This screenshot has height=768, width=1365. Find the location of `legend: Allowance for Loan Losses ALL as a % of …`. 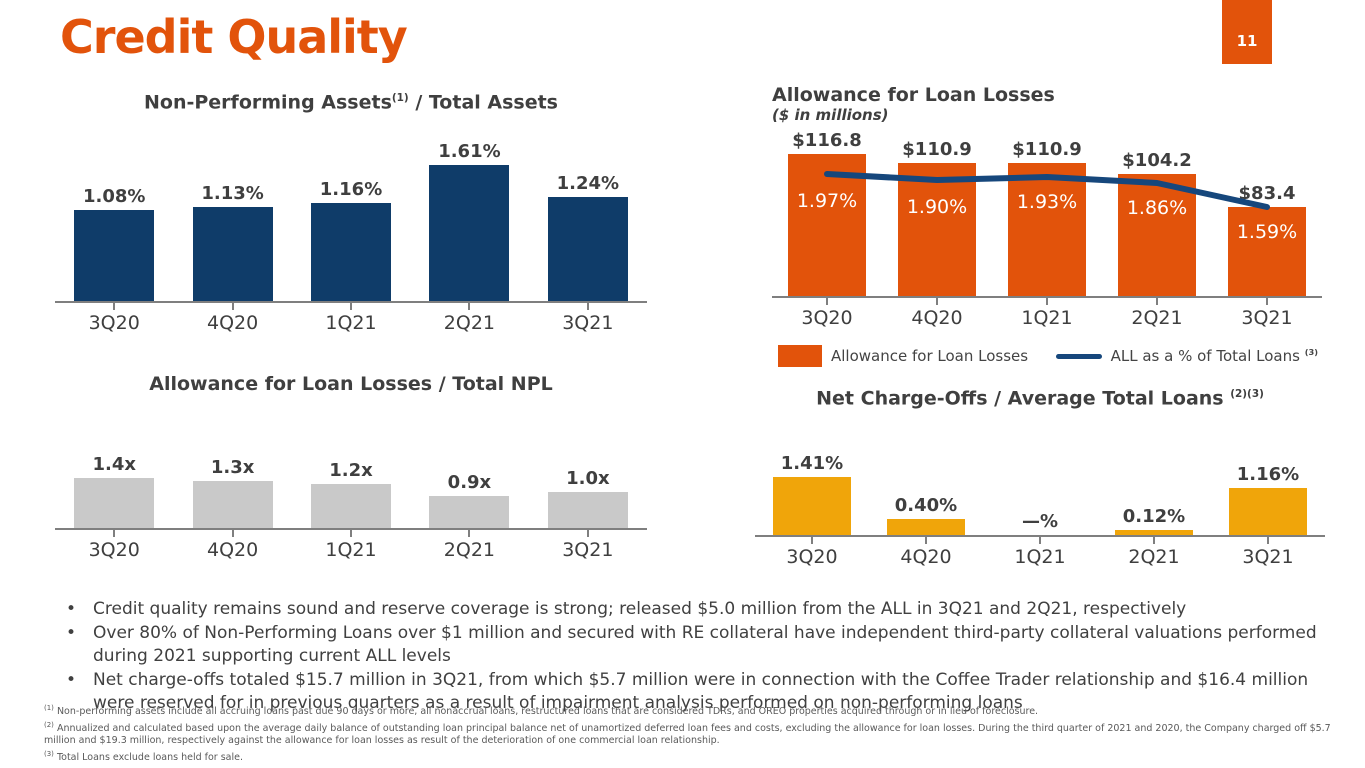

legend: Allowance for Loan Losses ALL as a % of … is located at coordinates (1047, 356).